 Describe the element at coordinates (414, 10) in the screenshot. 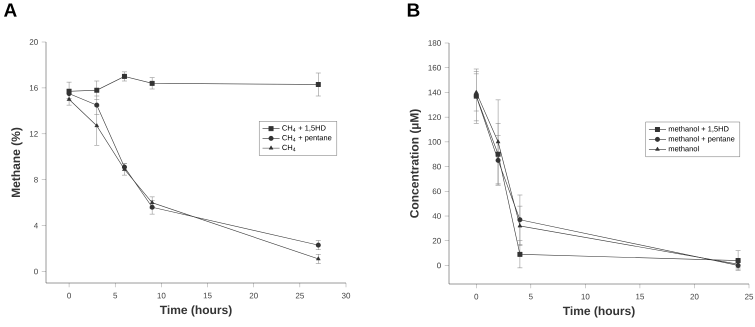

I see `chart-title: B` at that location.